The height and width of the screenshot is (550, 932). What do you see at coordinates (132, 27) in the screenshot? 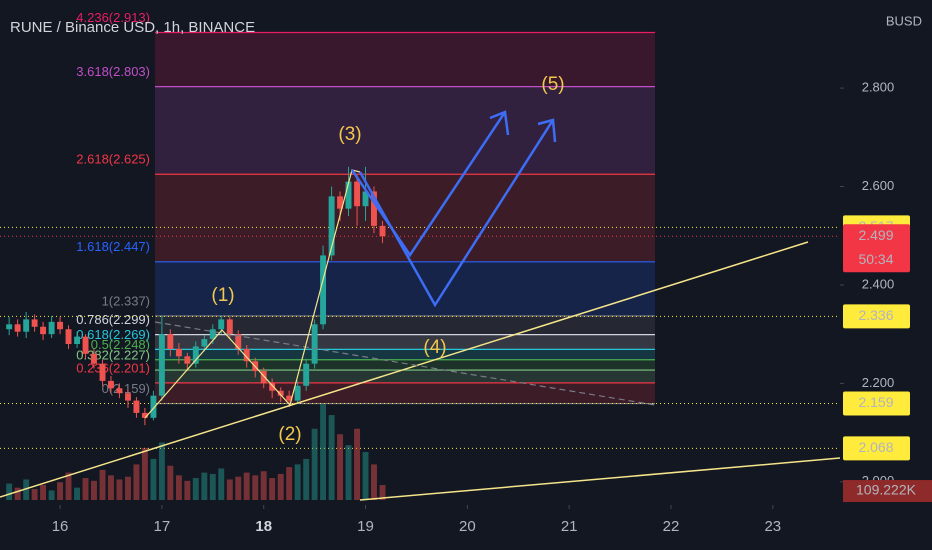
I see `chart-title: RUNE / Binance USD, 1h, BINANCE` at bounding box center [132, 27].